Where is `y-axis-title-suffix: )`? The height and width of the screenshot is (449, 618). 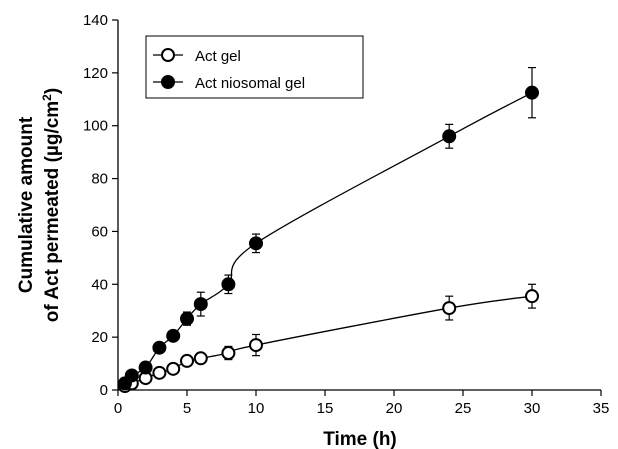 y-axis-title-suffix: ) is located at coordinates (52, 91).